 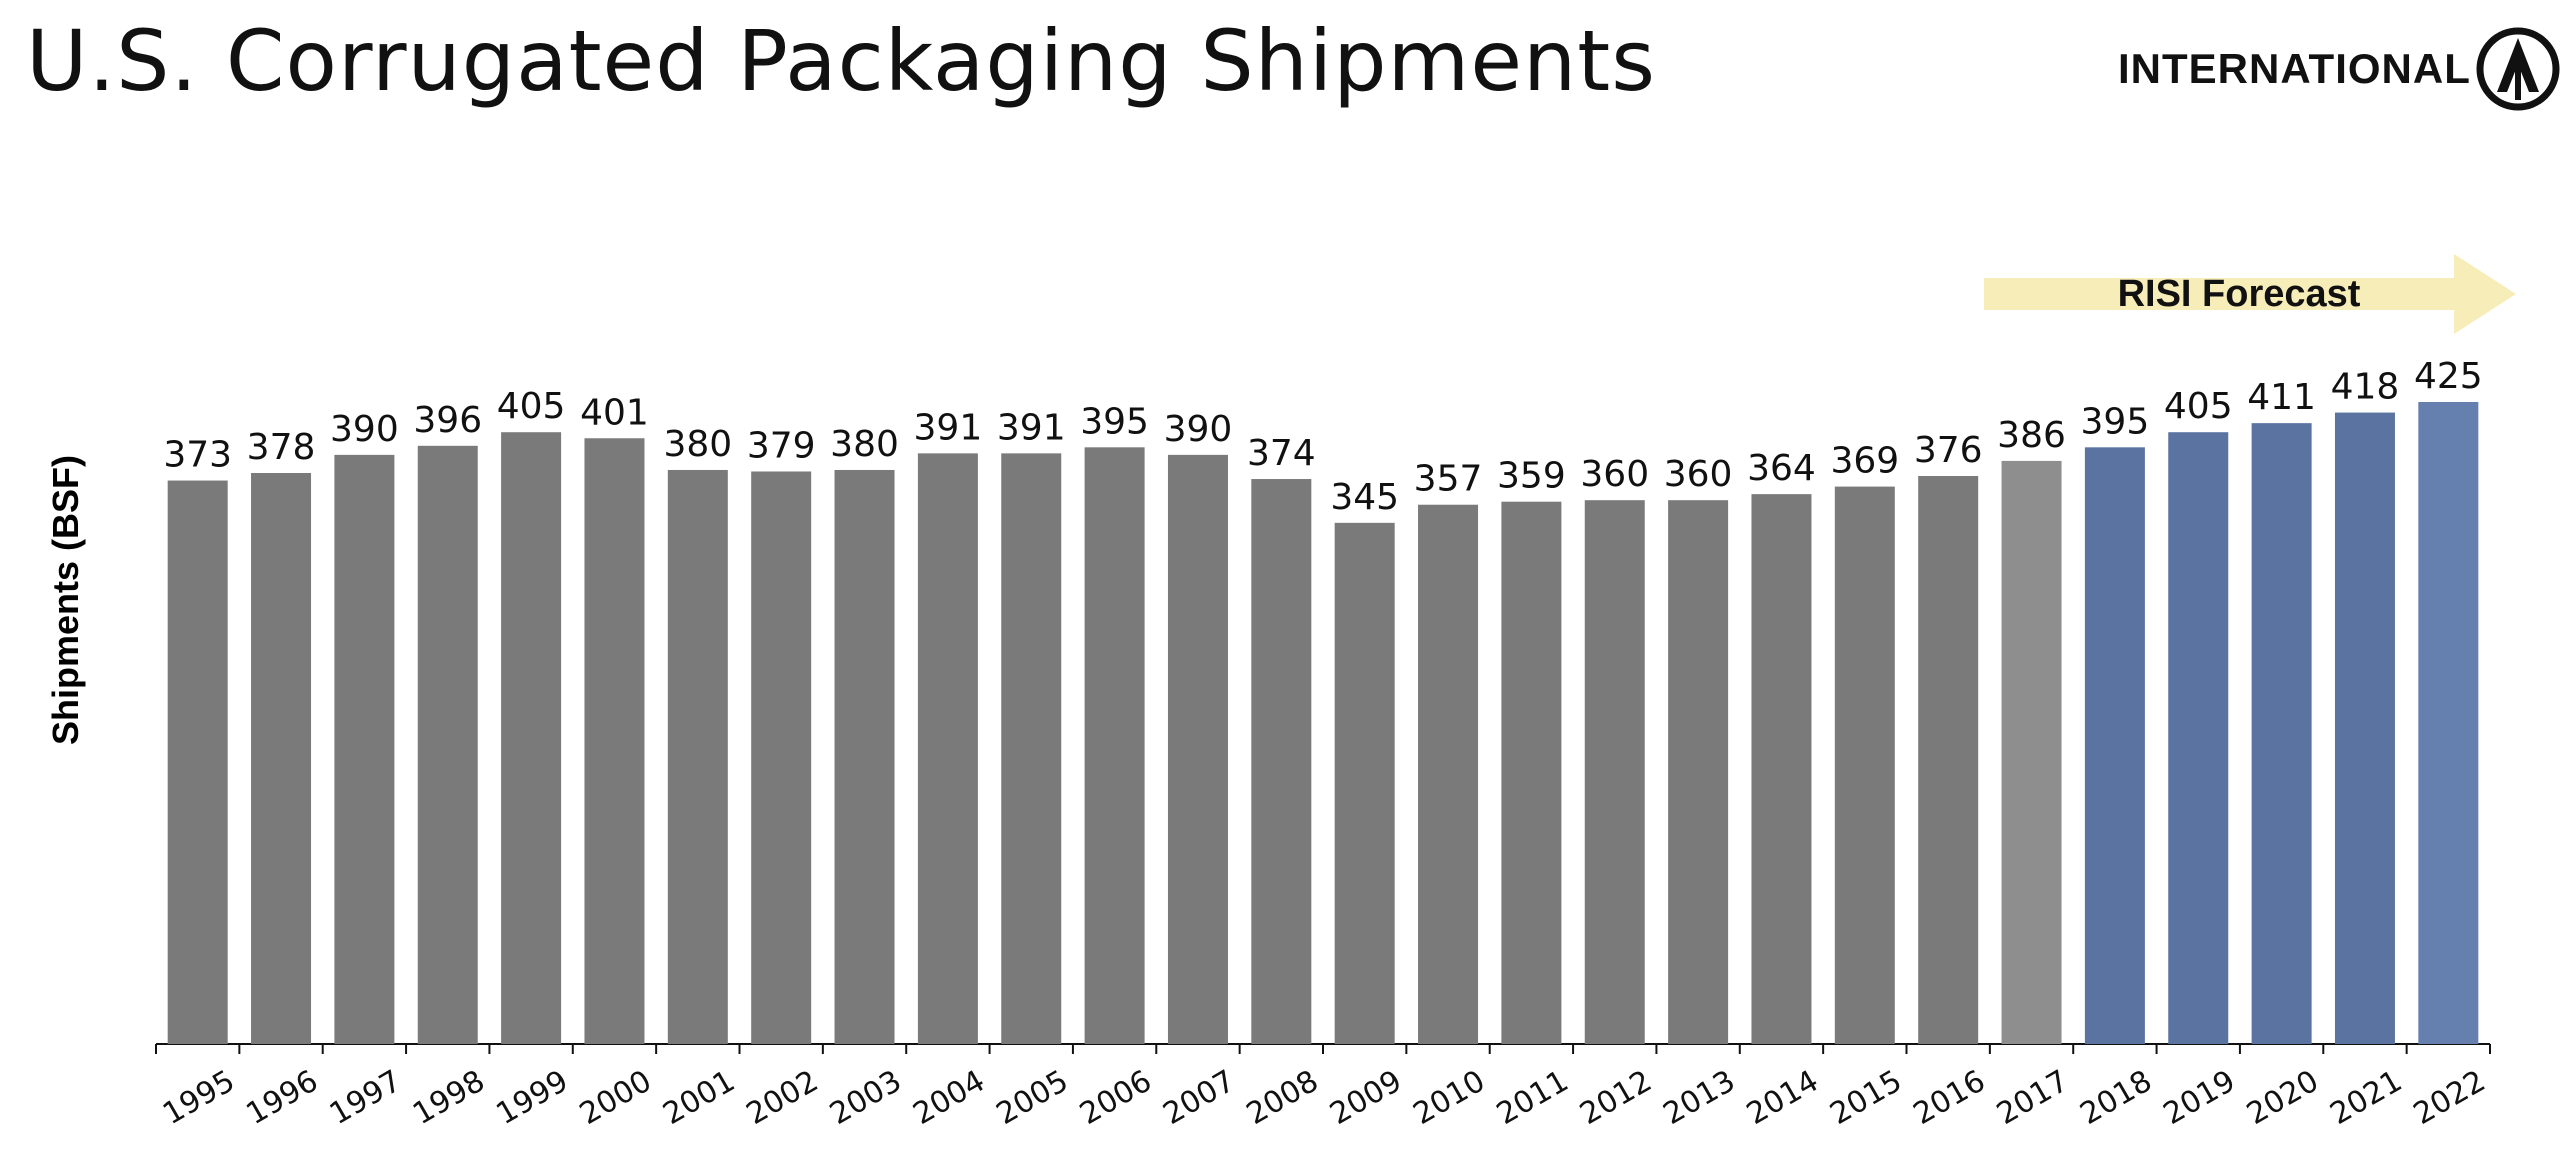 What do you see at coordinates (2198, 738) in the screenshot?
I see `bar-2019` at bounding box center [2198, 738].